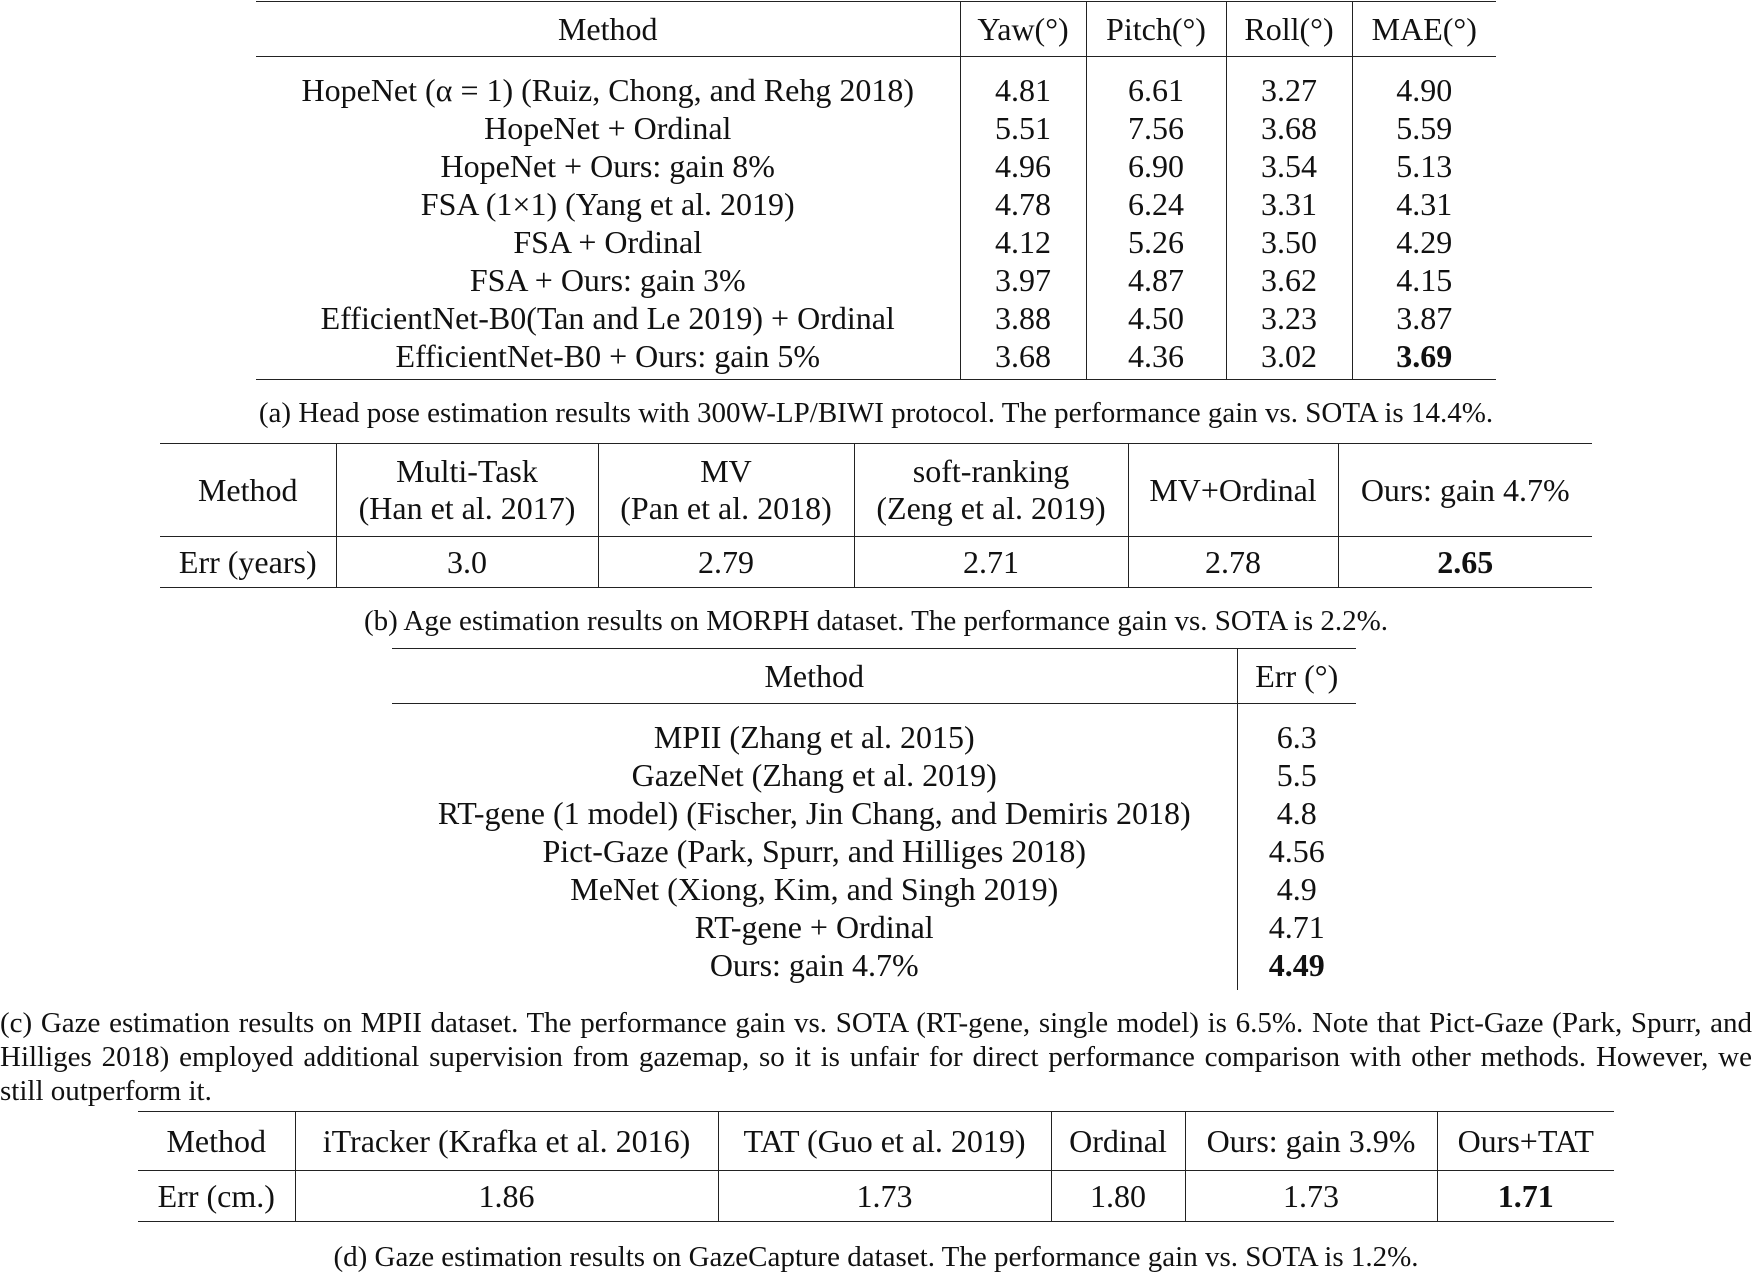 This screenshot has height=1277, width=1752. I want to click on table-a-roll-cell: 3.02, so click(1288, 358).